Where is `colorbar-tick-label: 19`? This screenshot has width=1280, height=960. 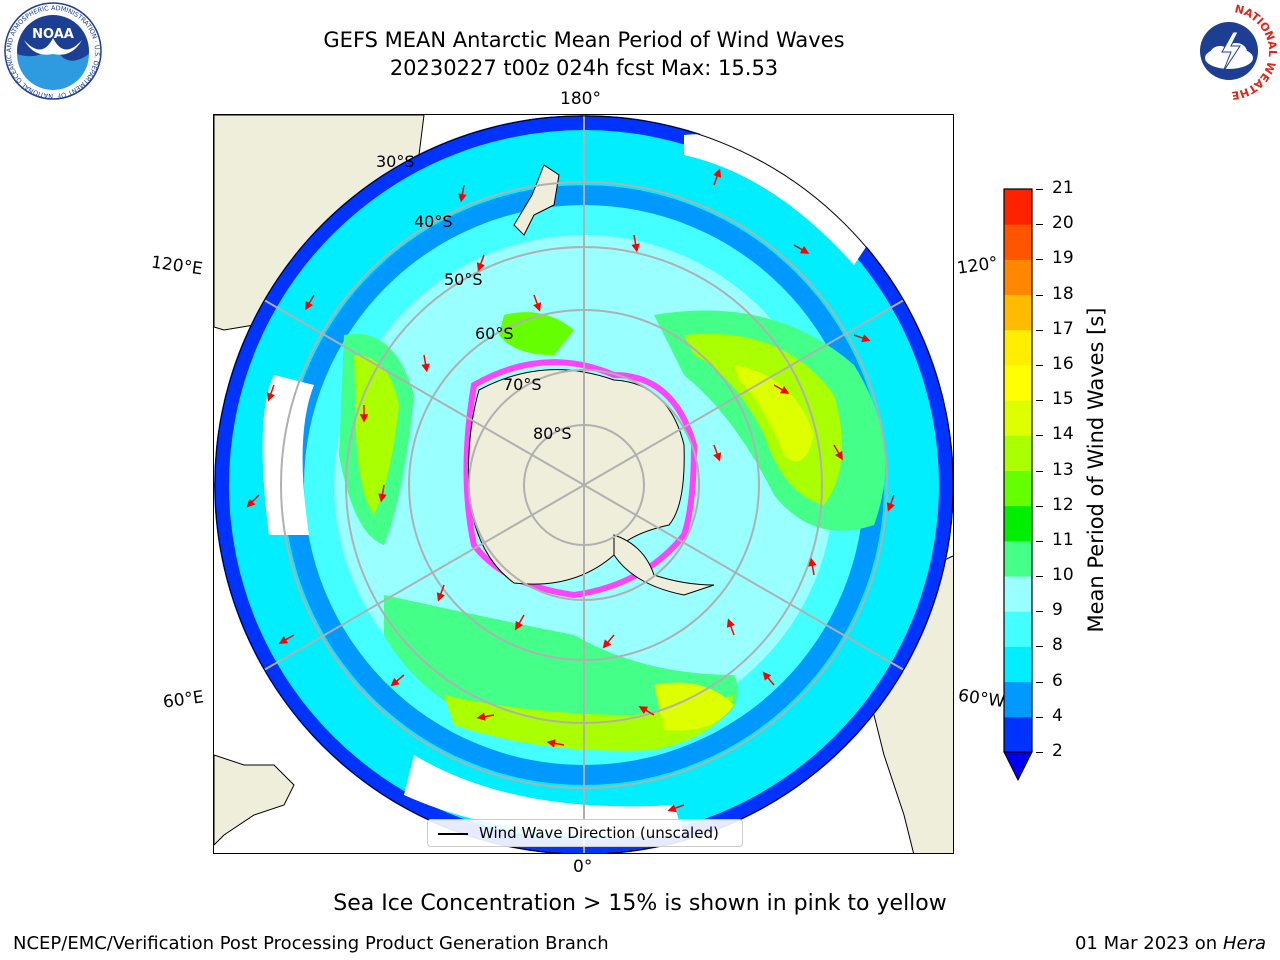 colorbar-tick-label: 19 is located at coordinates (1063, 258).